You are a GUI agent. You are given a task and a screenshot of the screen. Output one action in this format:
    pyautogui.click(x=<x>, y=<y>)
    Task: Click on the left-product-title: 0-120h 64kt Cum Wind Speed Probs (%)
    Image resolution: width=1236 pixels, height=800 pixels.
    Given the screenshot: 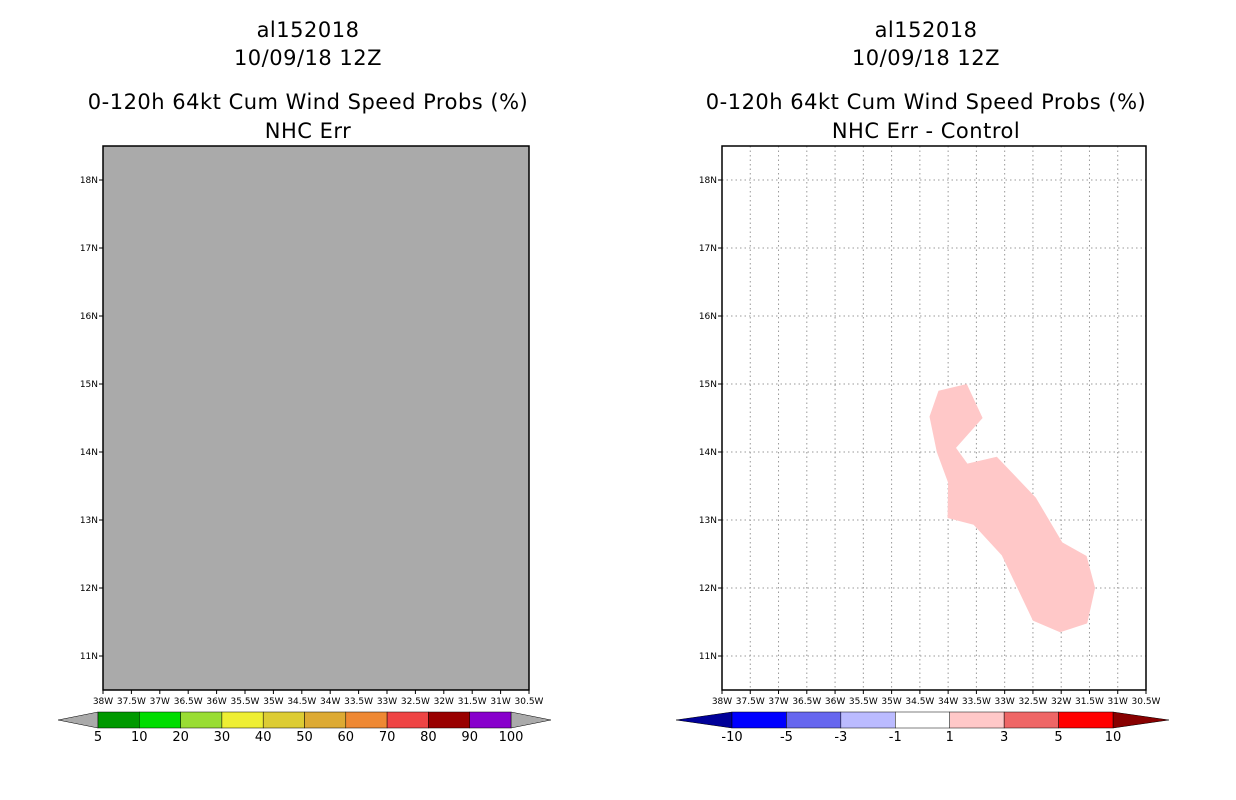 What is the action you would take?
    pyautogui.click(x=308, y=102)
    